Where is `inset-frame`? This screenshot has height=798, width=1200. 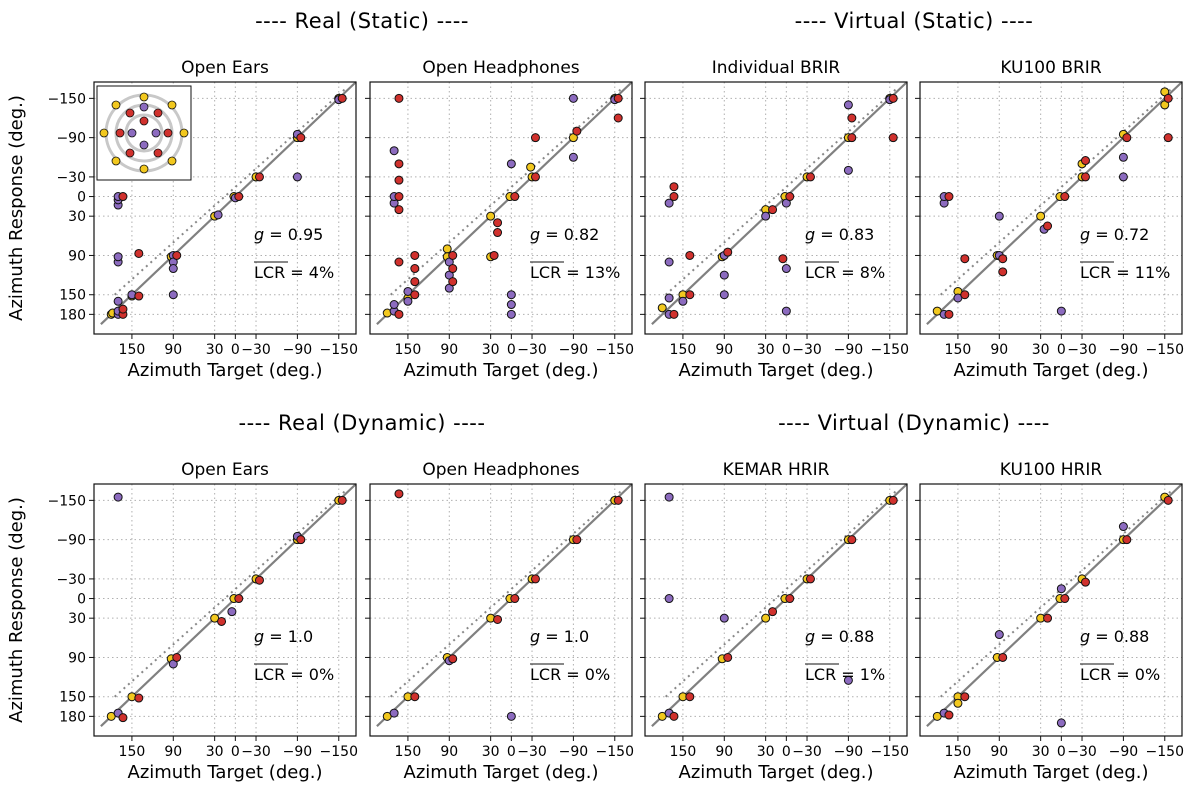
inset-frame is located at coordinates (144, 133).